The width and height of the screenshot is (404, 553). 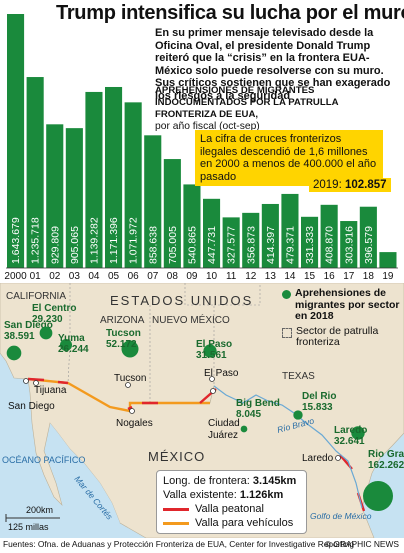 What do you see at coordinates (153, 276) in the screenshot?
I see `x-tick-07: 07` at bounding box center [153, 276].